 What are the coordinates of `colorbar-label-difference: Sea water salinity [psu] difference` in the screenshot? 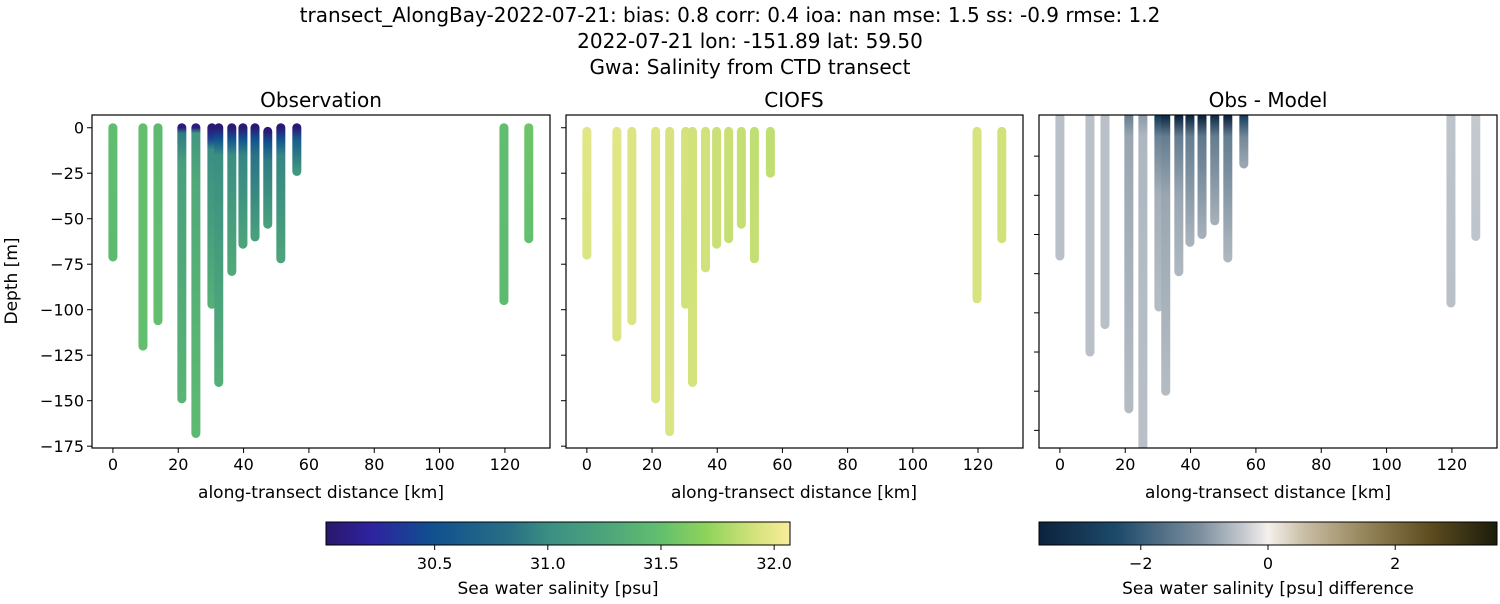 It's located at (1268, 589).